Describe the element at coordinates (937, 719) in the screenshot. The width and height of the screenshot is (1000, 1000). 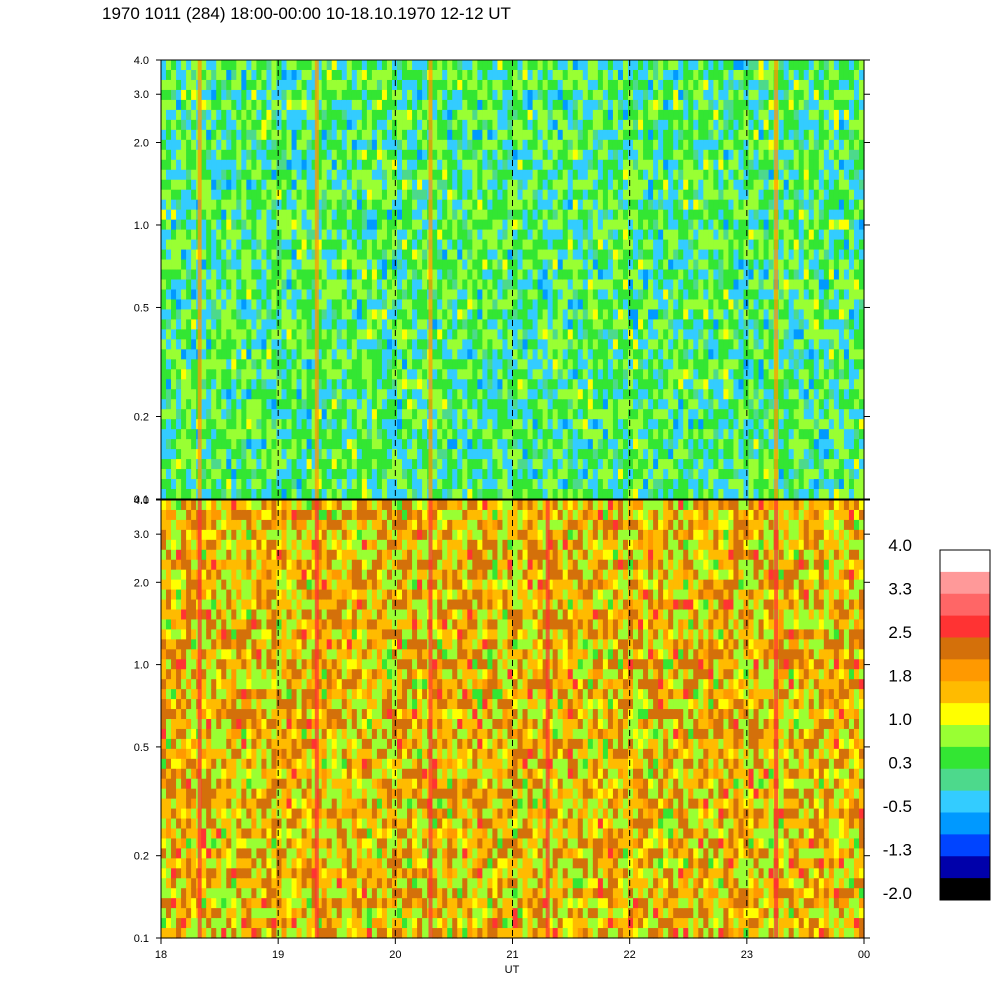
I see `colorbar: 4.0 3.3 2.5 1.8 1.0 0.3 -0.5 -1.3 -2.0` at that location.